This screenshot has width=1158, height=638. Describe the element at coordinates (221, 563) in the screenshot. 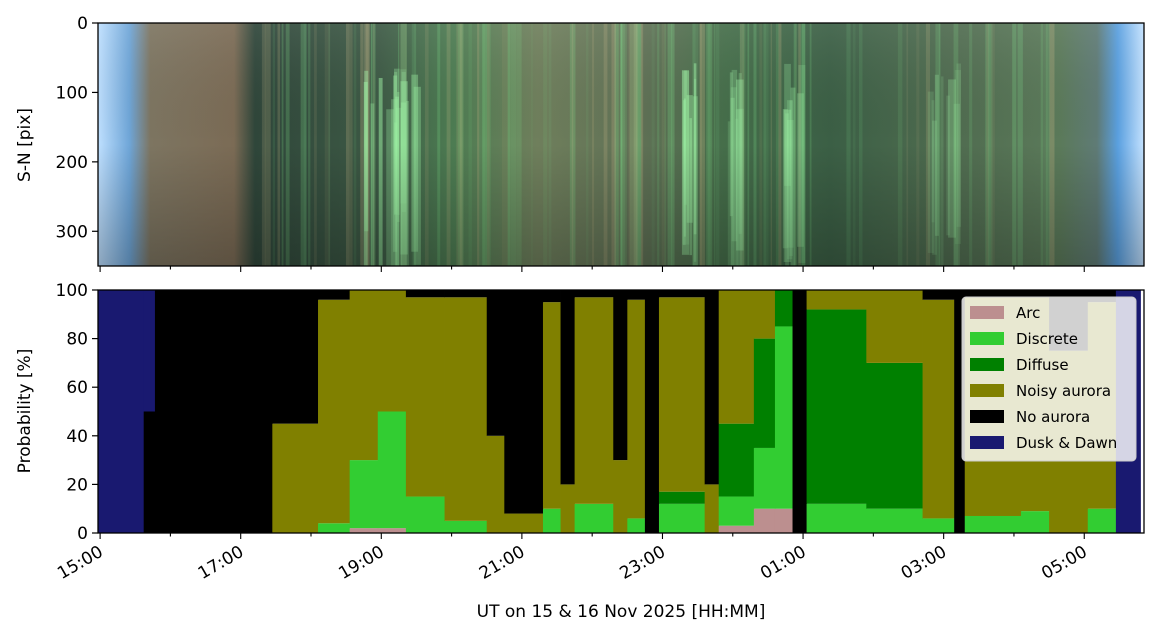

I see `probability-xtick-label: 17:00` at that location.